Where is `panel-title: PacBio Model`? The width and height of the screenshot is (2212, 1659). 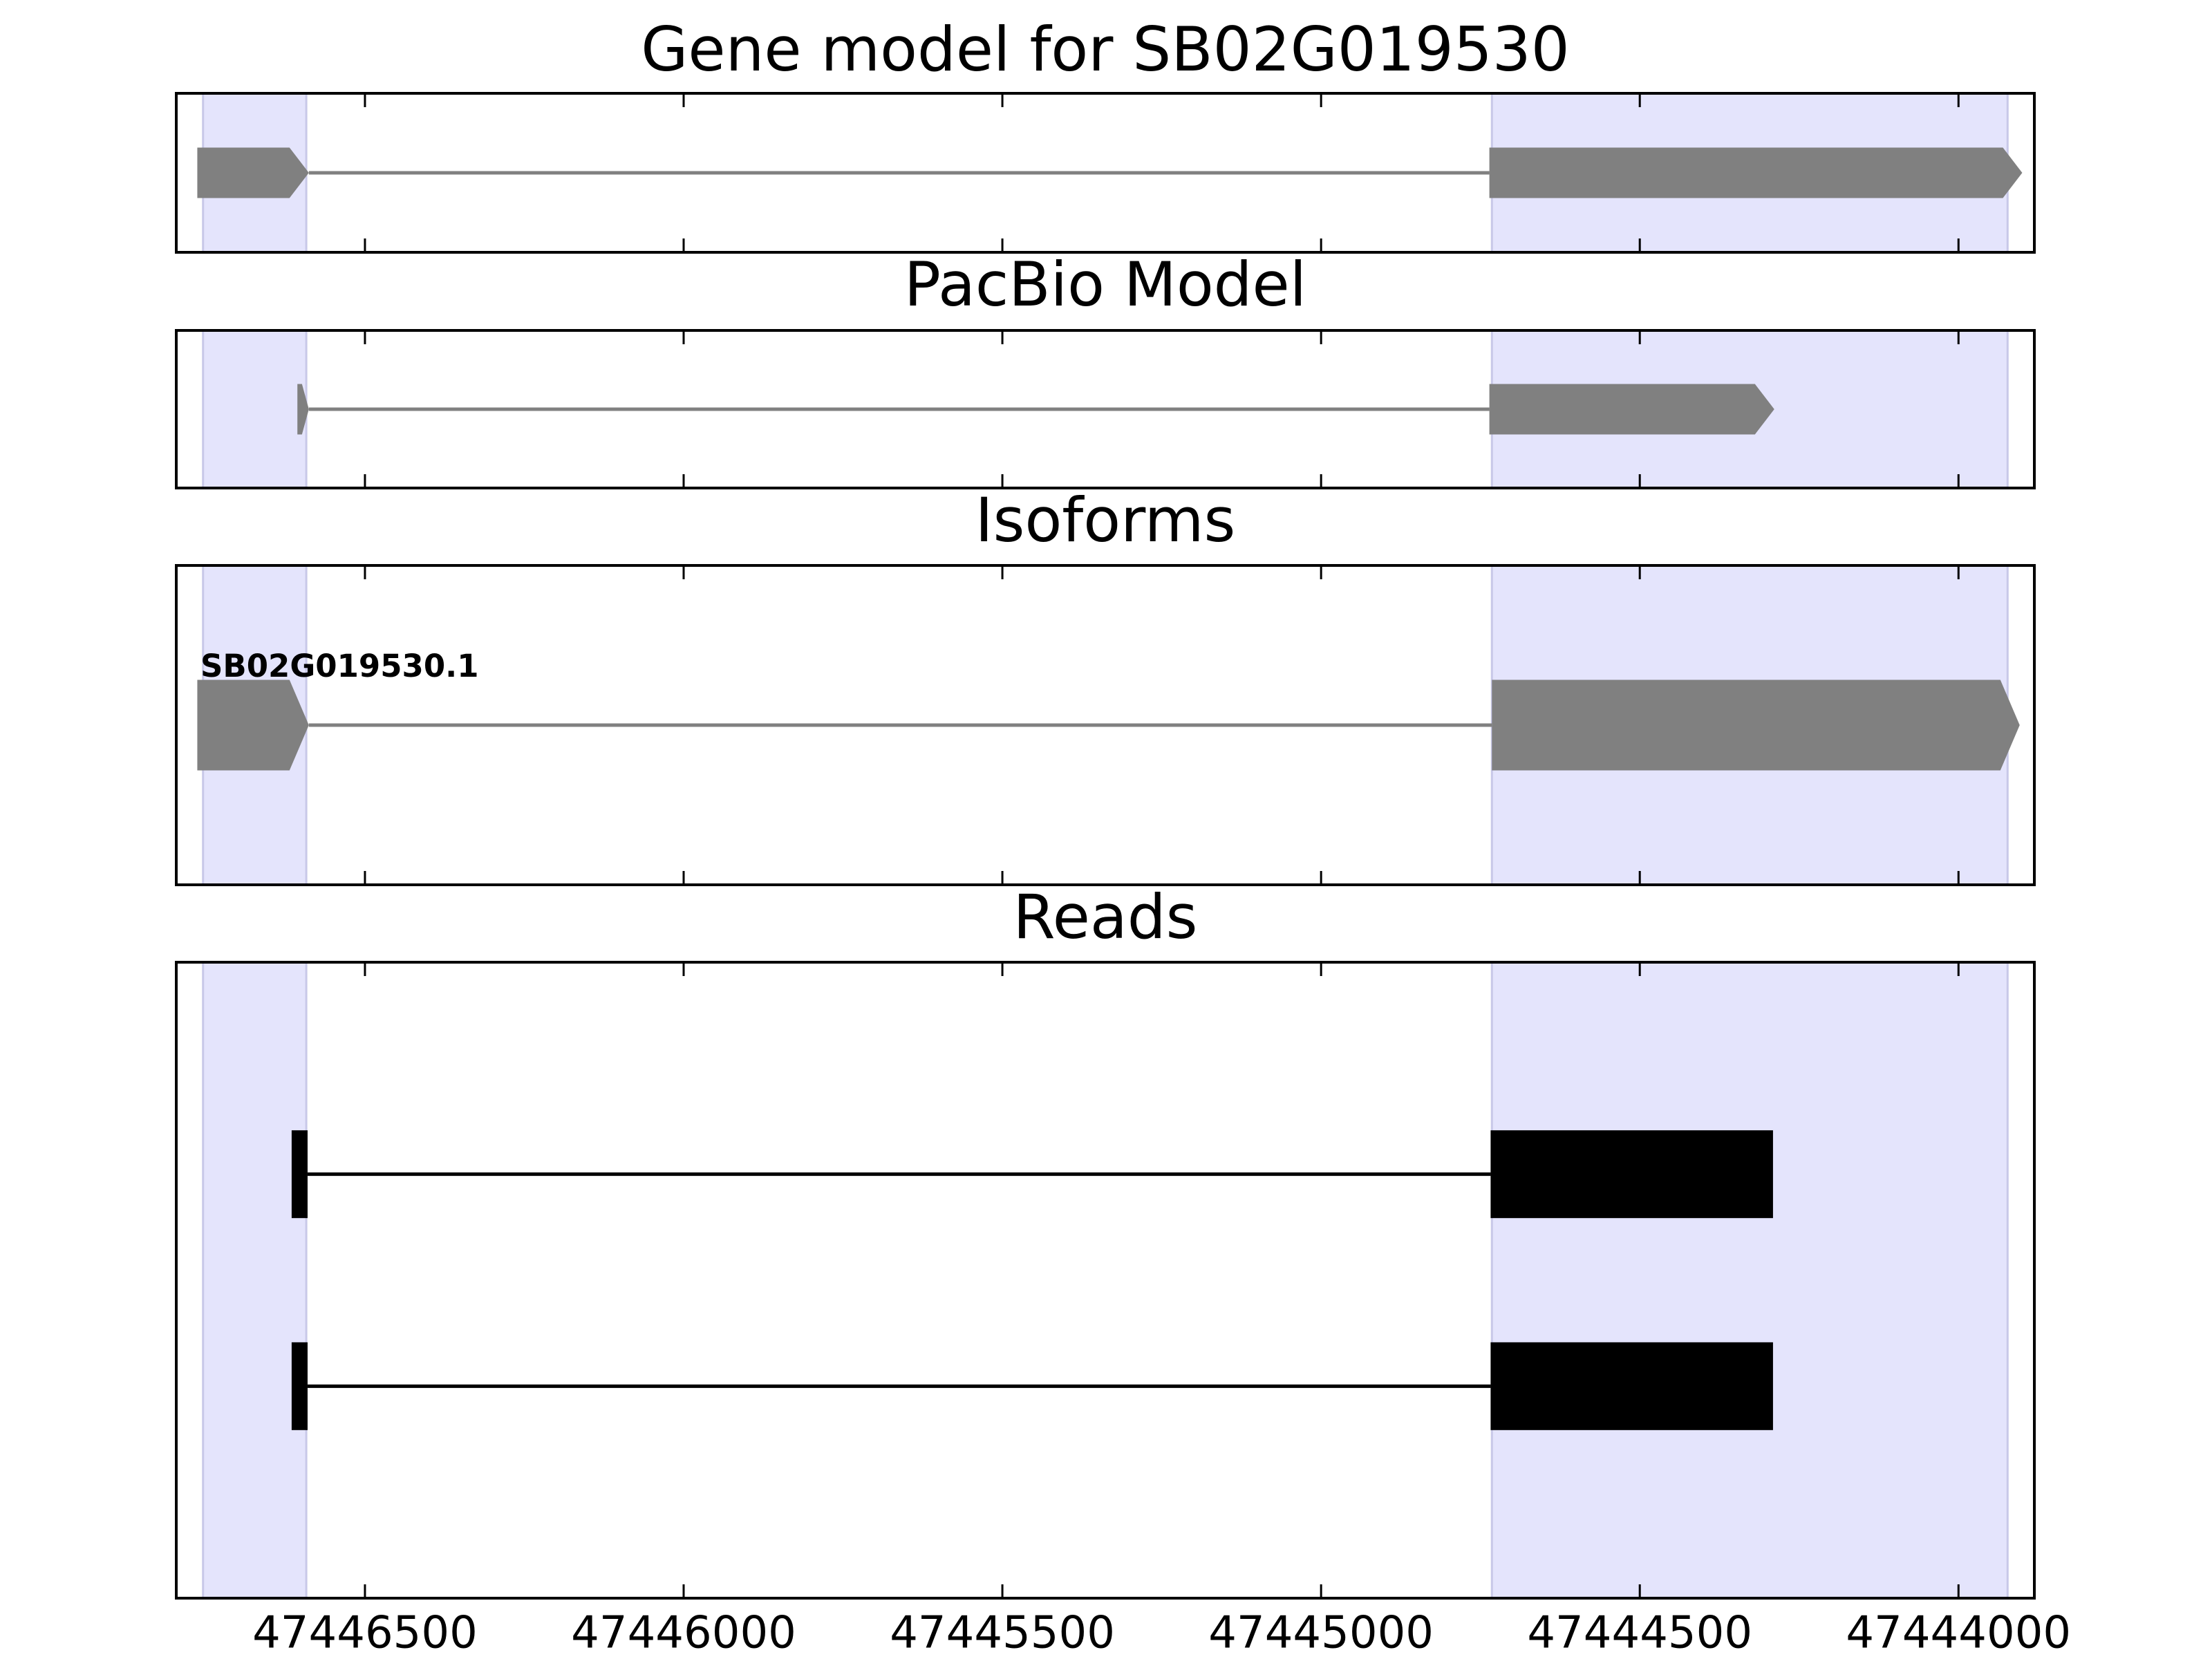 panel-title: PacBio Model is located at coordinates (1105, 284).